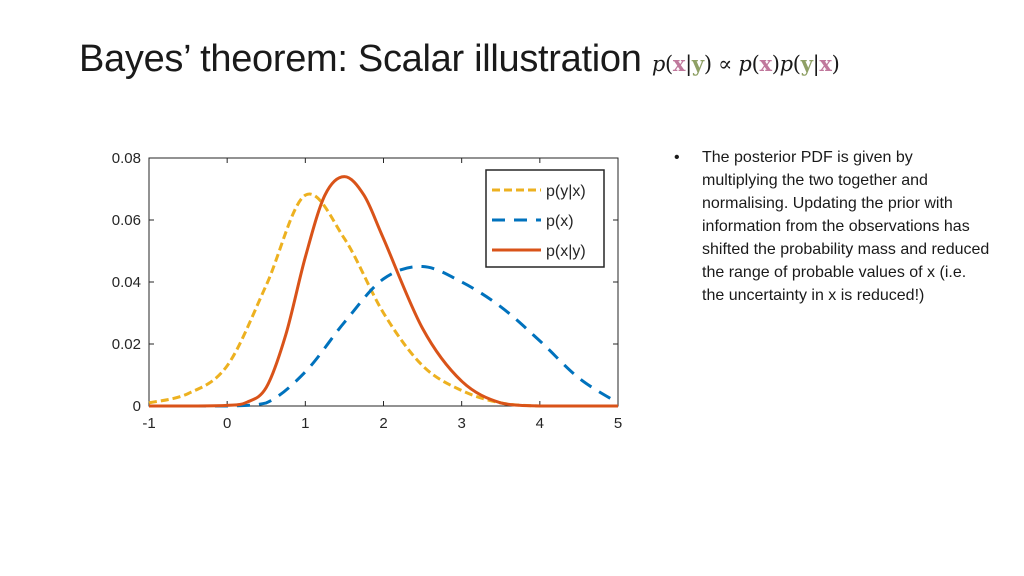  What do you see at coordinates (725, 64) in the screenshot?
I see `formula-prop: ∝` at bounding box center [725, 64].